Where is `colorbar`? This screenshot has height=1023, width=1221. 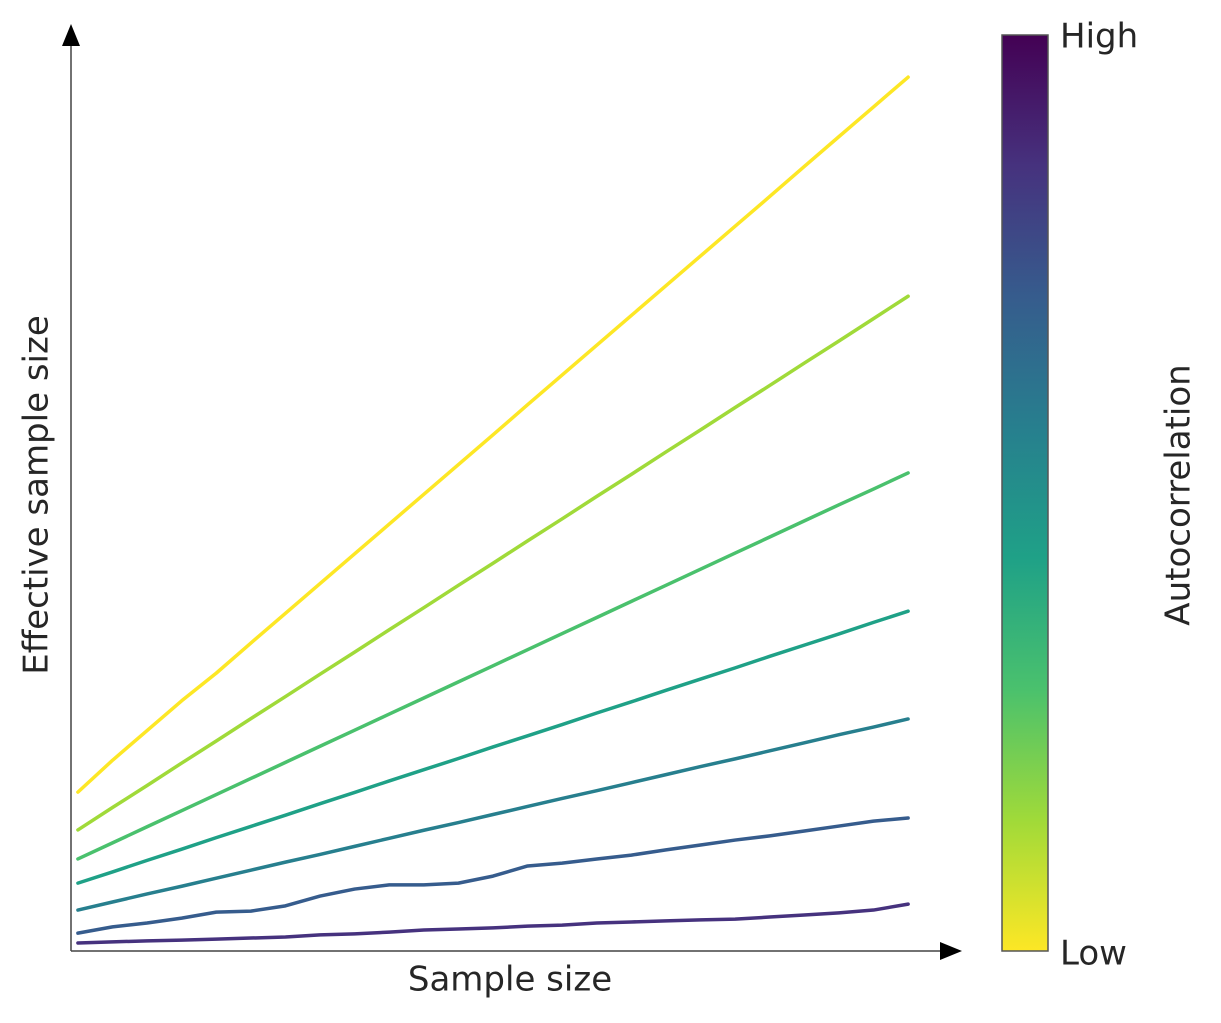 colorbar is located at coordinates (1025, 493).